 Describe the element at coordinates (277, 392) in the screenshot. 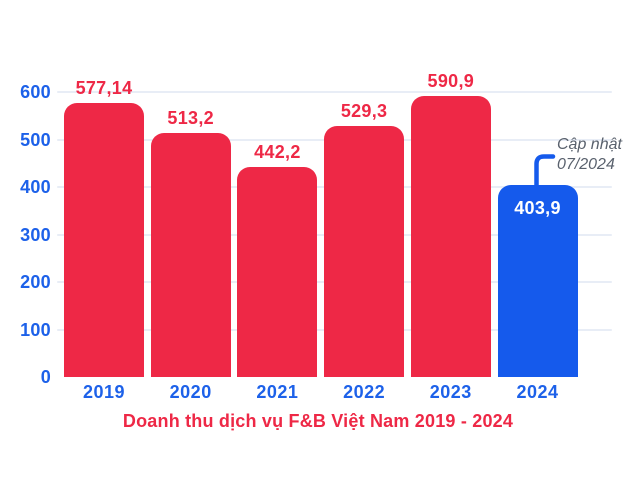

I see `x-axis-label-2021: 2021` at that location.